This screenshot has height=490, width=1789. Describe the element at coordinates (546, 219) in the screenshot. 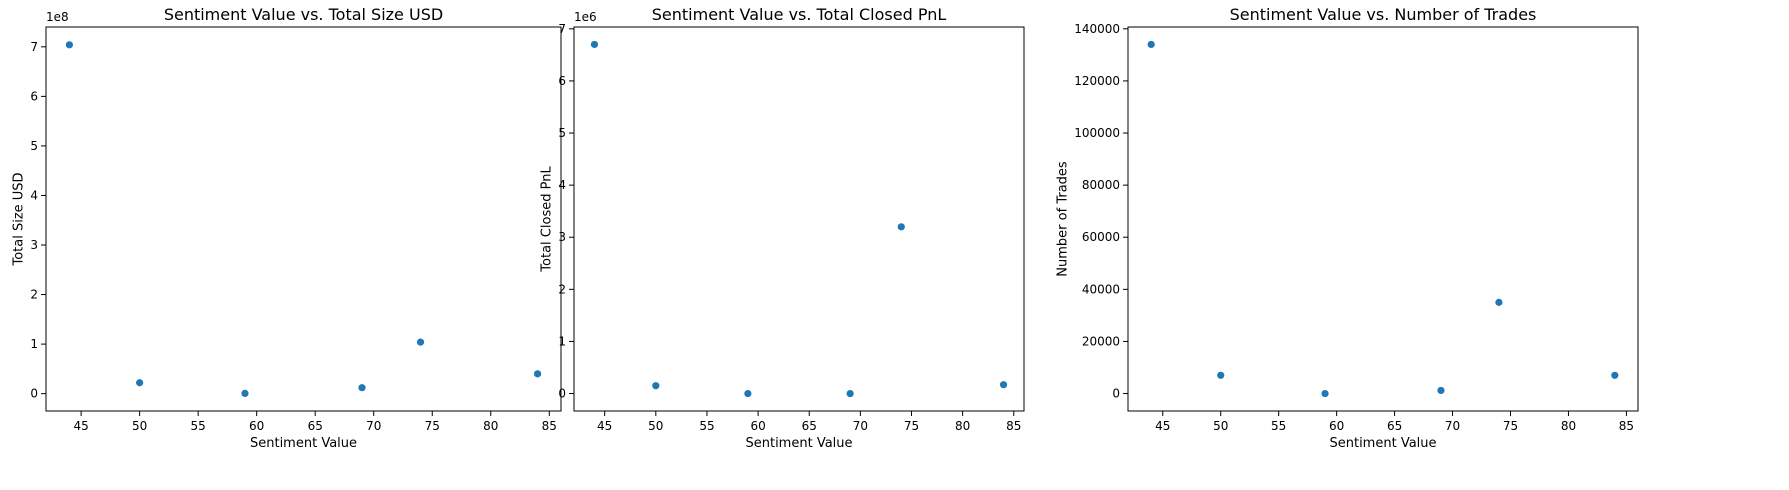

I see `y-axis-label: Total Closed PnL` at that location.